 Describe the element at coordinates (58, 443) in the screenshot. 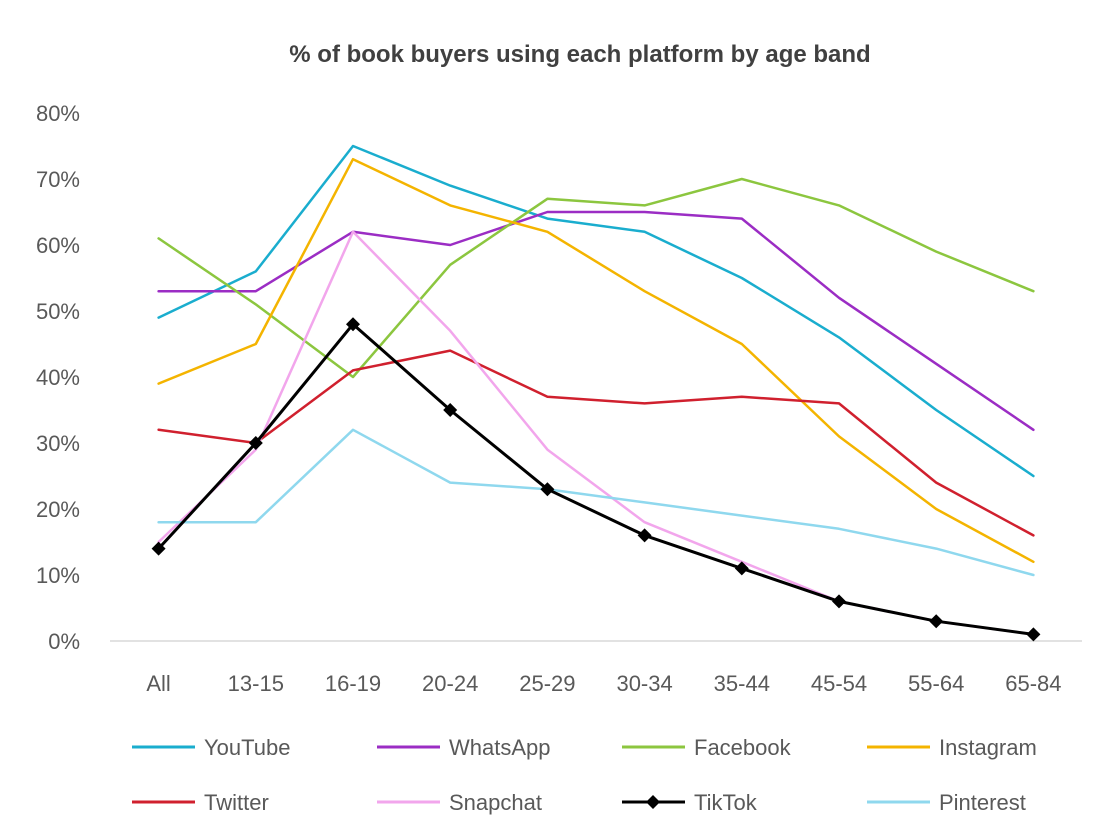

I see `y-tick-label: 30%` at that location.